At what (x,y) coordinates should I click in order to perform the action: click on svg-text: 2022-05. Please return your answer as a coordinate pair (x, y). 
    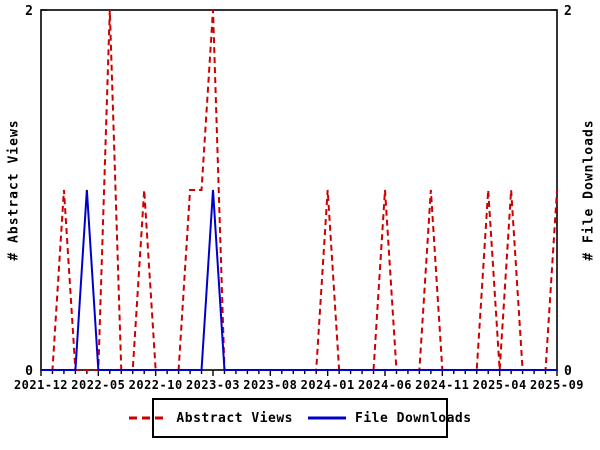
    Looking at the image, I should click on (98, 385).